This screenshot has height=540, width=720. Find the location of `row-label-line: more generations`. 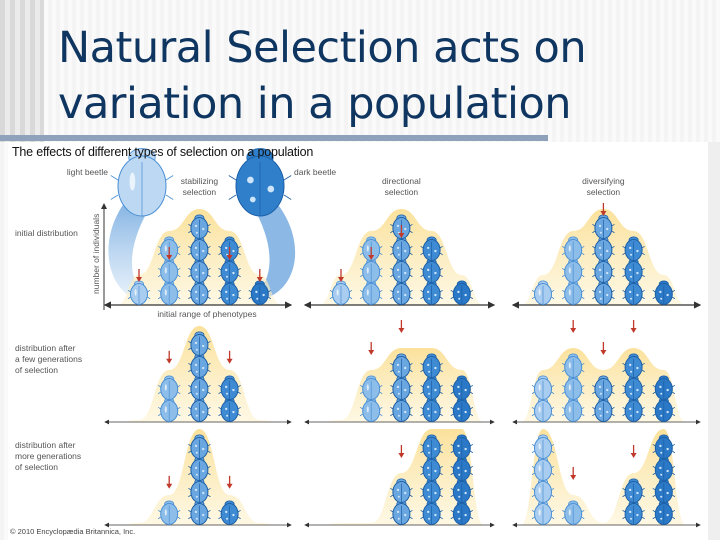

row-label-line: more generations is located at coordinates (48, 456).